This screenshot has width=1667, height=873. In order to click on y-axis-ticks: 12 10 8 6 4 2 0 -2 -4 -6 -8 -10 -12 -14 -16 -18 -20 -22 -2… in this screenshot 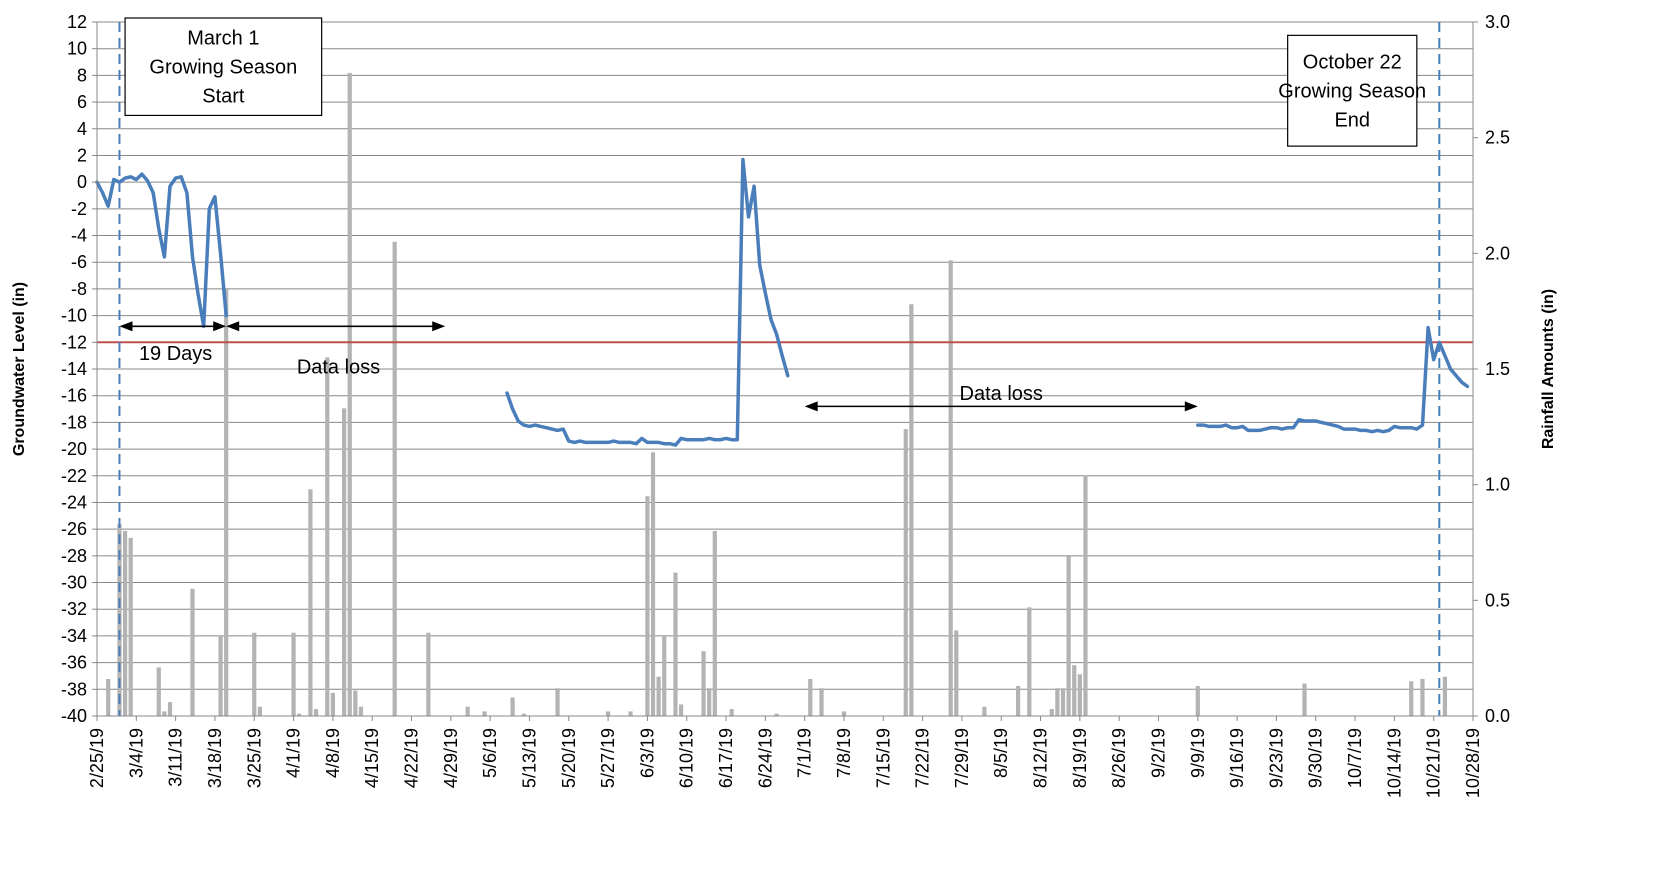, I will do `click(79, 369)`.